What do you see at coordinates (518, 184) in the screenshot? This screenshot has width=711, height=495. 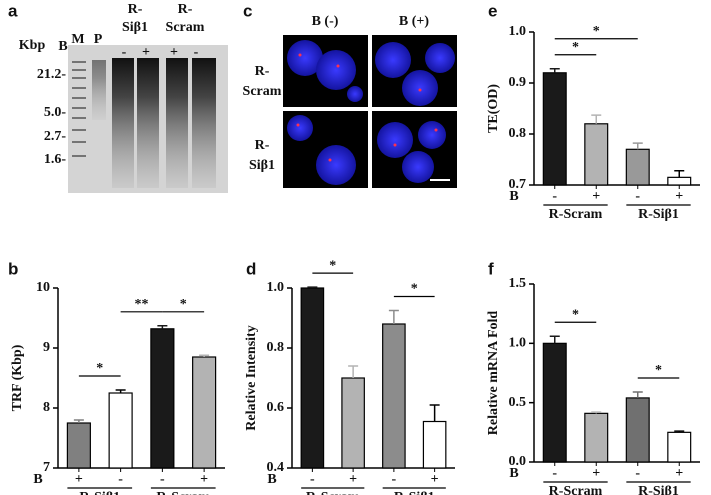 I see `y-tick-label: 0.7` at bounding box center [518, 184].